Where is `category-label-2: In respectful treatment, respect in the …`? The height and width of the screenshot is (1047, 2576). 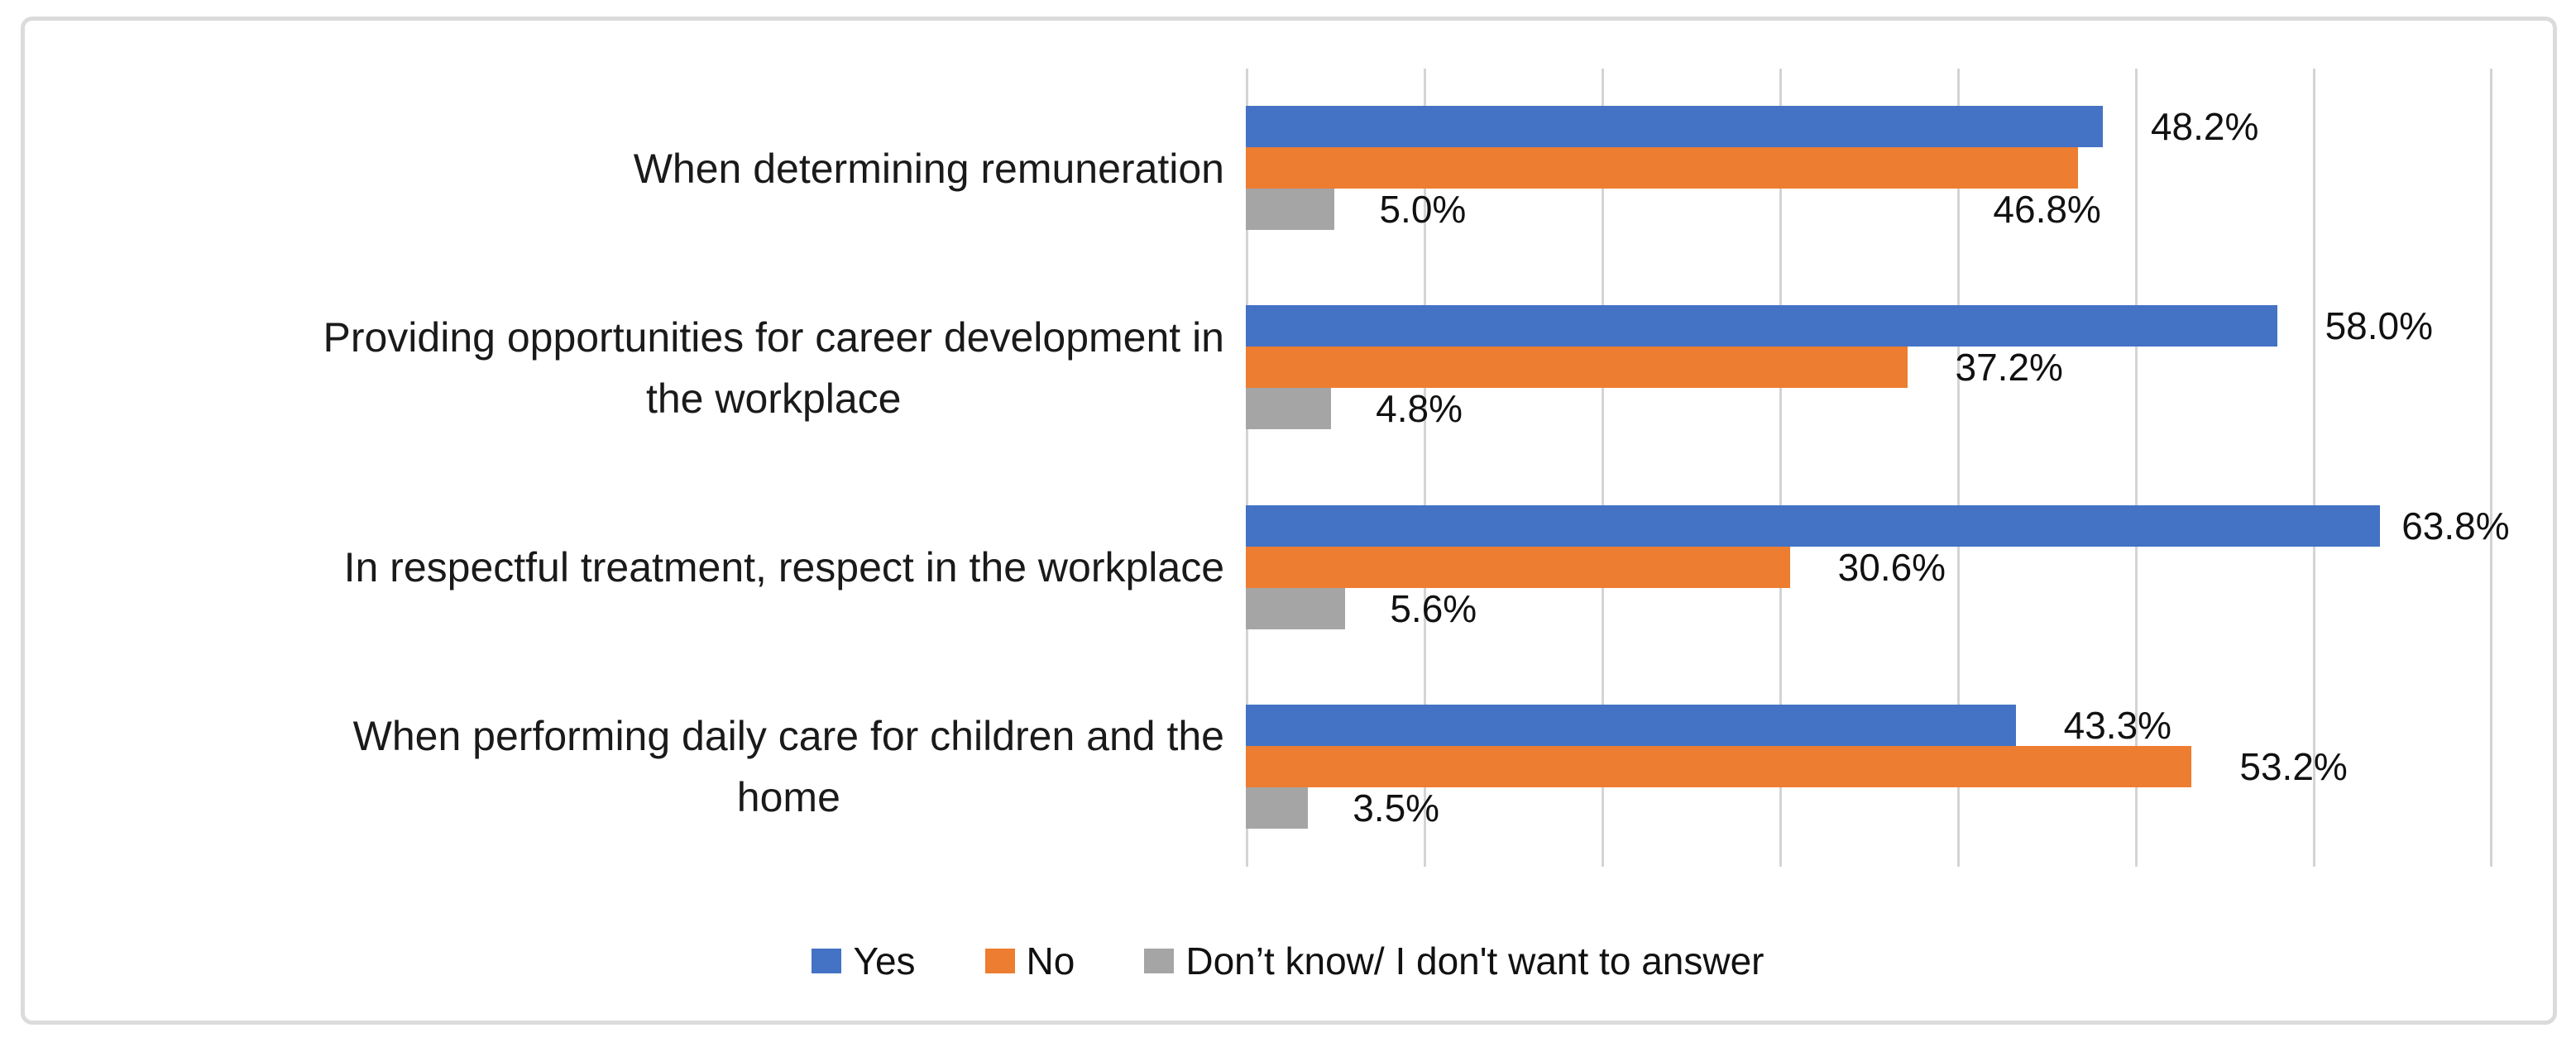
category-label-2: In respectful treatment, respect in the … is located at coordinates (784, 567).